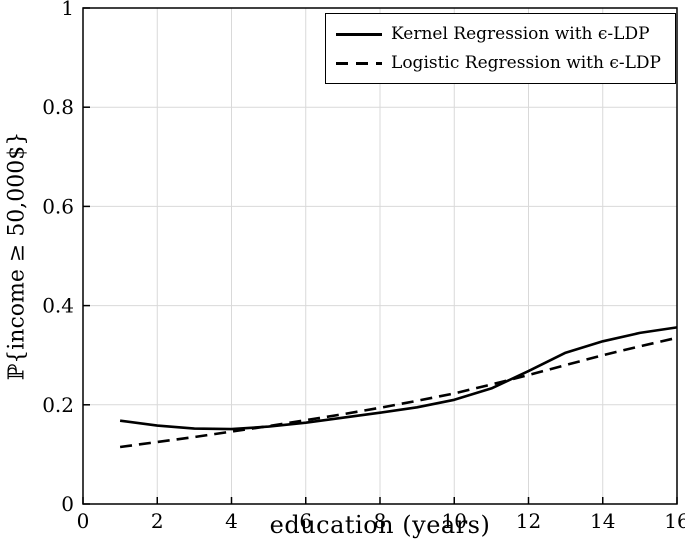  Describe the element at coordinates (231, 521) in the screenshot. I see `x-tick-label: 4` at that location.